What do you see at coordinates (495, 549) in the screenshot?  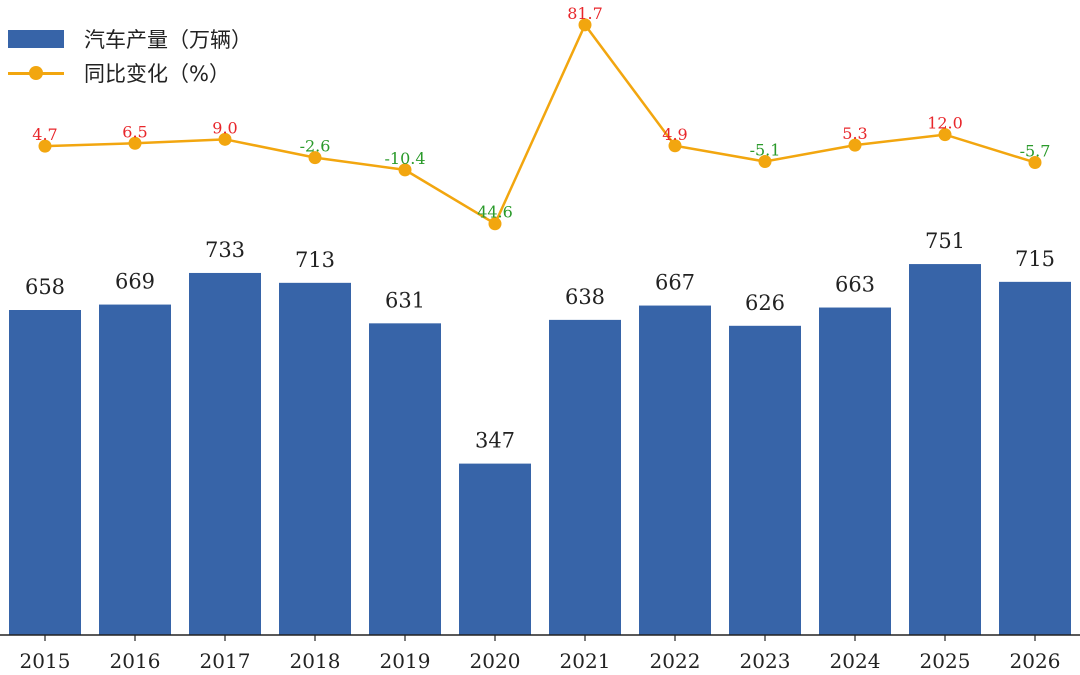 I see `bar-2020` at bounding box center [495, 549].